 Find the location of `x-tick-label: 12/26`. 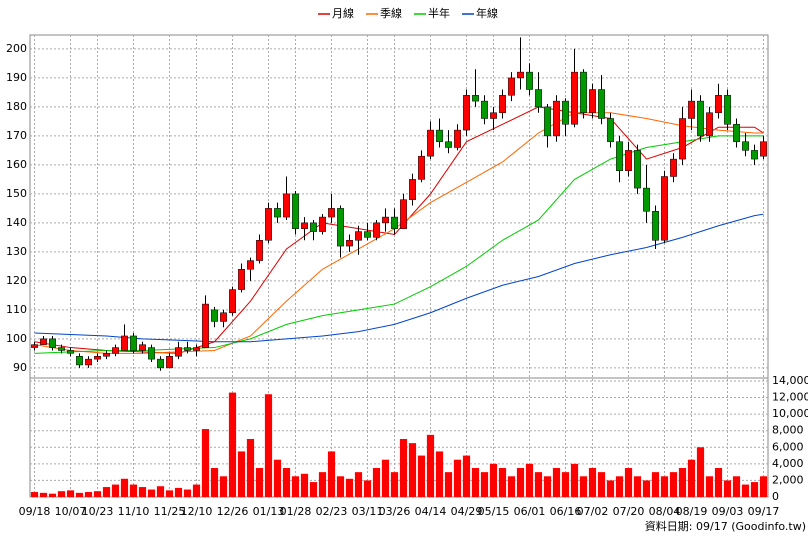

x-tick-label: 12/26 is located at coordinates (233, 511).